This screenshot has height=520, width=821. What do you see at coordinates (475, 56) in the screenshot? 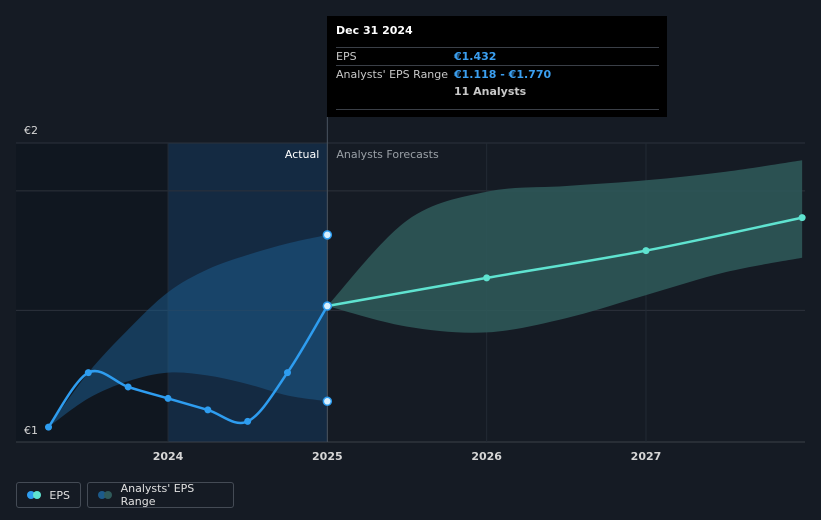
I see `tooltip-eps-value: €1.432` at bounding box center [475, 56].